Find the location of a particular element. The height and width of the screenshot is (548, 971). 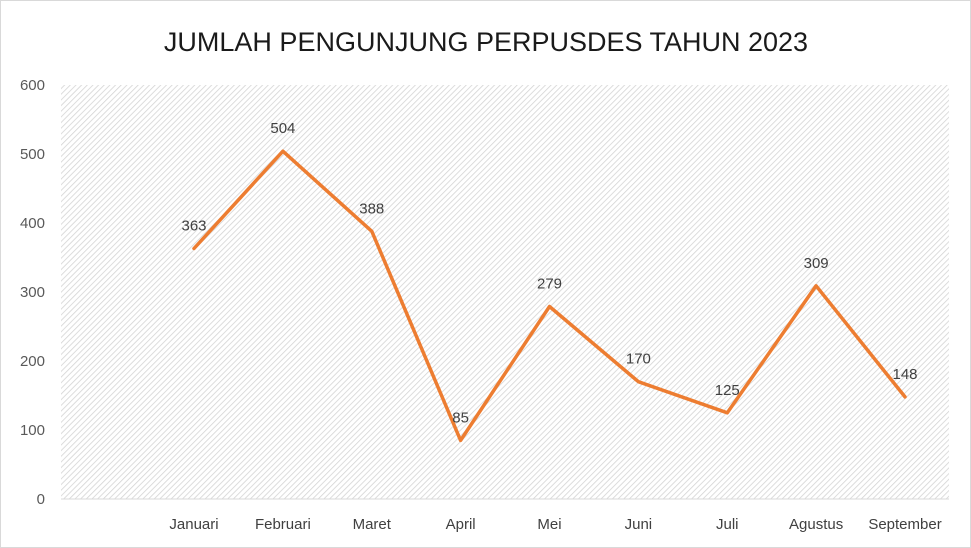

data-label: 85 is located at coordinates (460, 417).